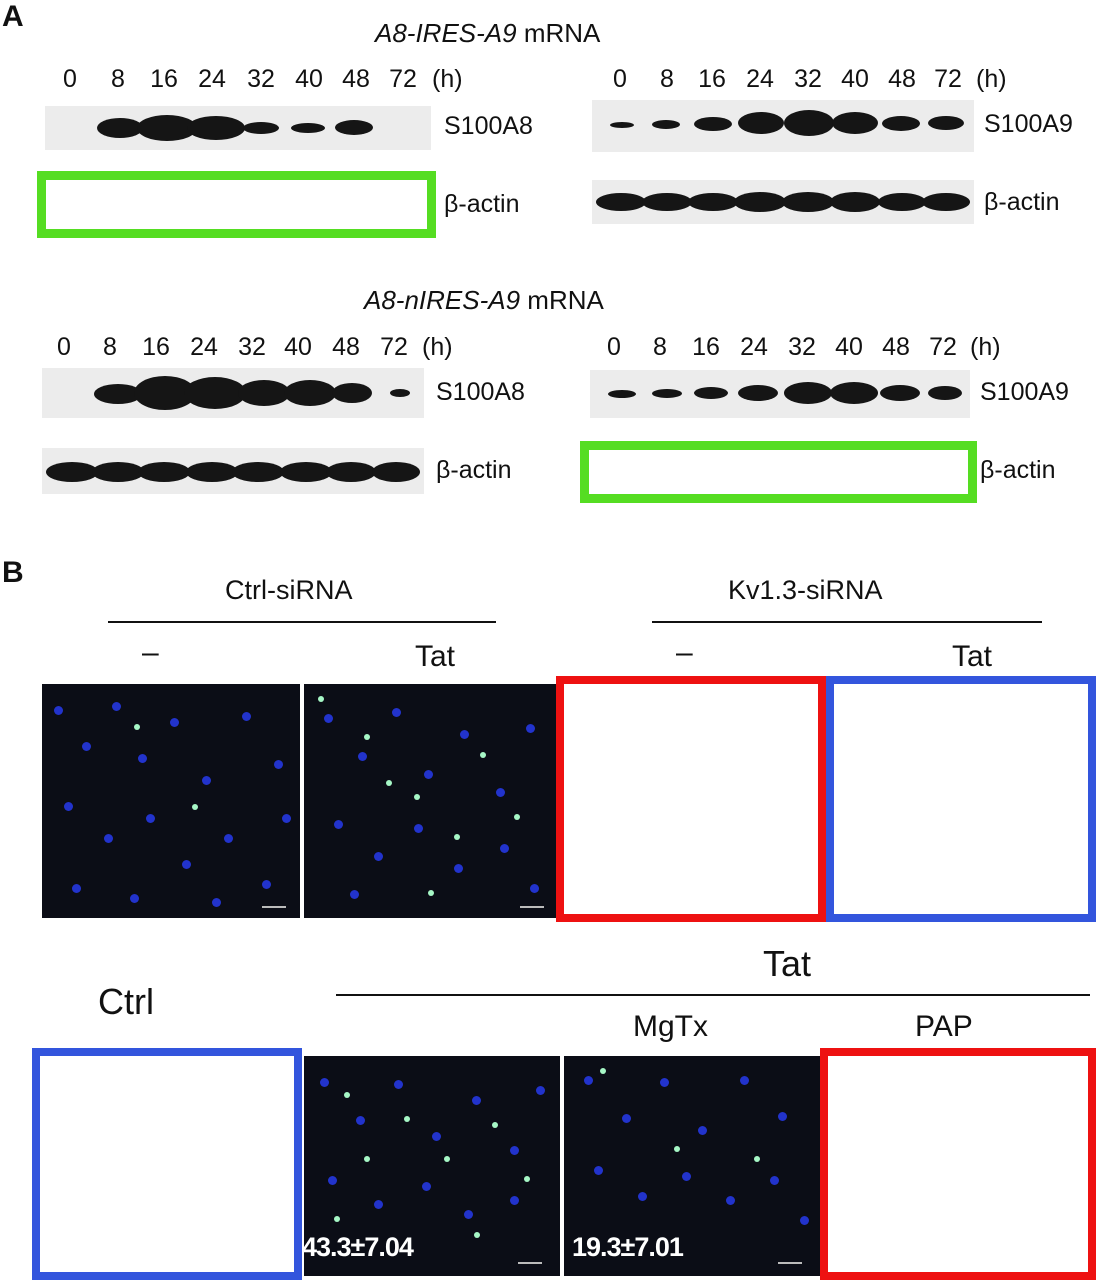 Image resolution: width=1096 pixels, height=1280 pixels. What do you see at coordinates (233, 393) in the screenshot?
I see `blot-s100a8-nires` at bounding box center [233, 393].